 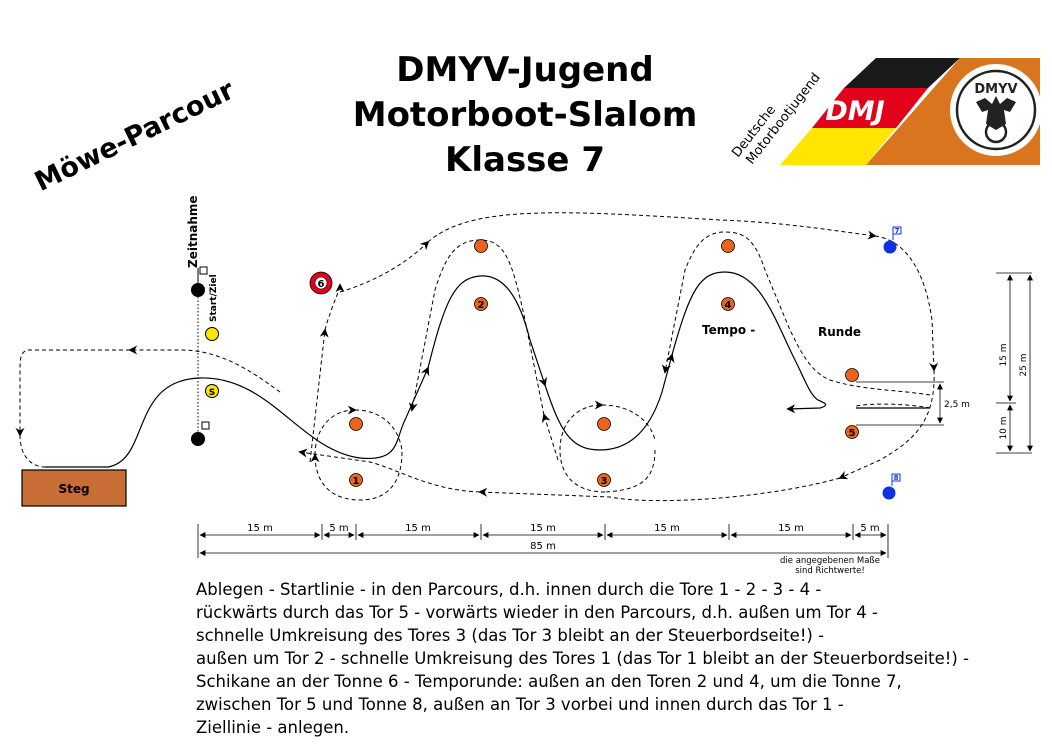 I want to click on right-dimensions, so click(x=944, y=363).